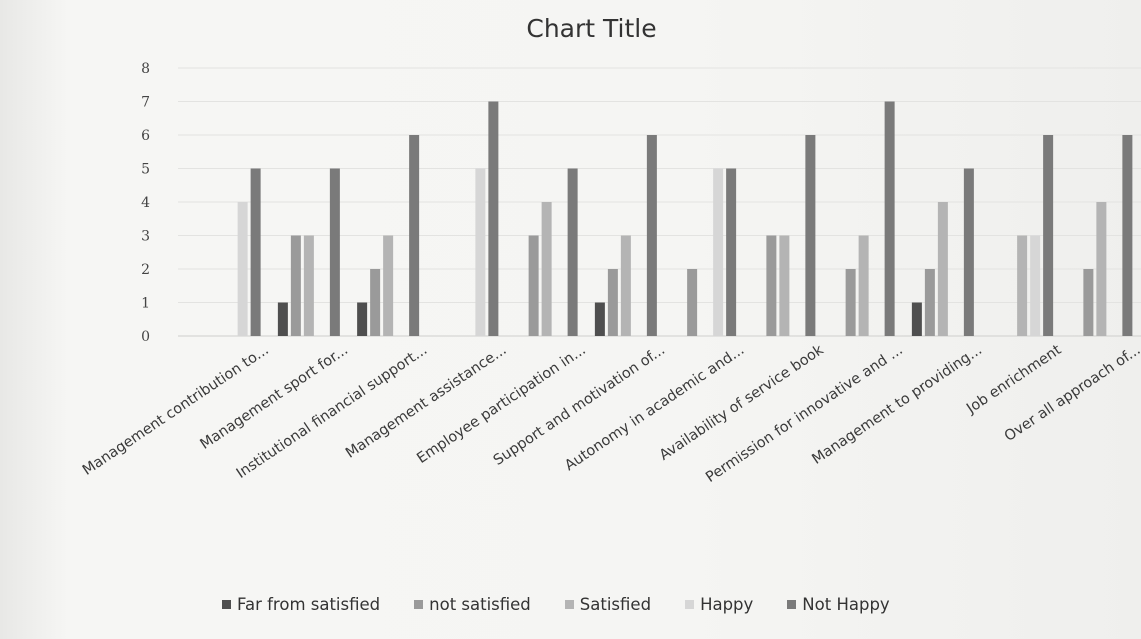 Image resolution: width=1141 pixels, height=639 pixels. What do you see at coordinates (145, 337) in the screenshot?
I see `y-tick-label: 0` at bounding box center [145, 337].